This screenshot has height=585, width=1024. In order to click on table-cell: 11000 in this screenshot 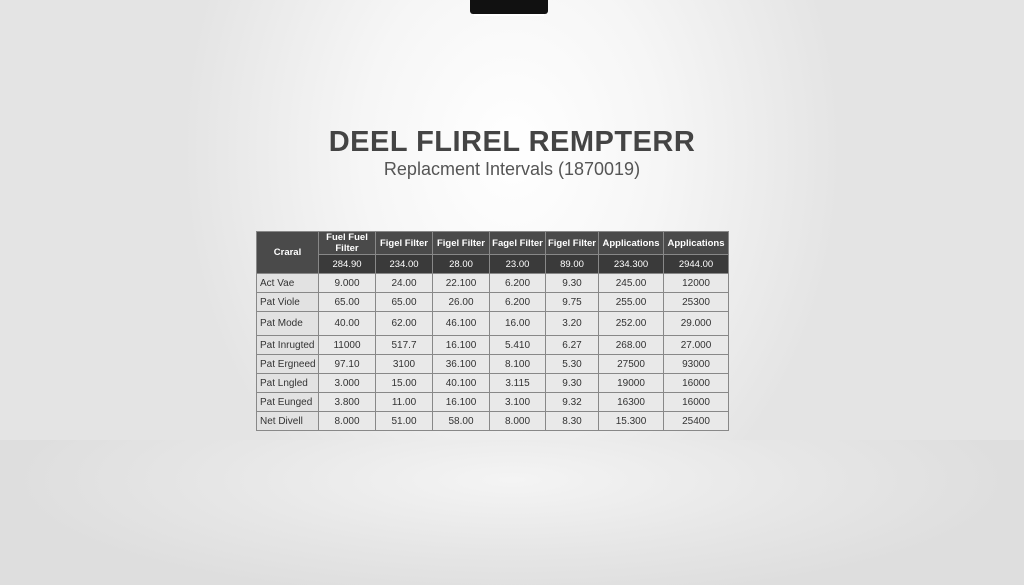, I will do `click(347, 345)`.